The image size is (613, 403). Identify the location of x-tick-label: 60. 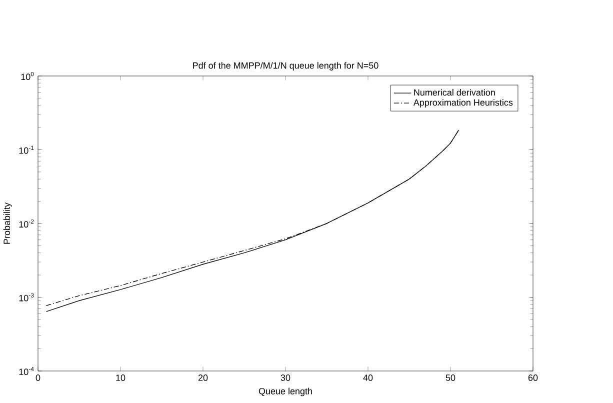
(533, 377).